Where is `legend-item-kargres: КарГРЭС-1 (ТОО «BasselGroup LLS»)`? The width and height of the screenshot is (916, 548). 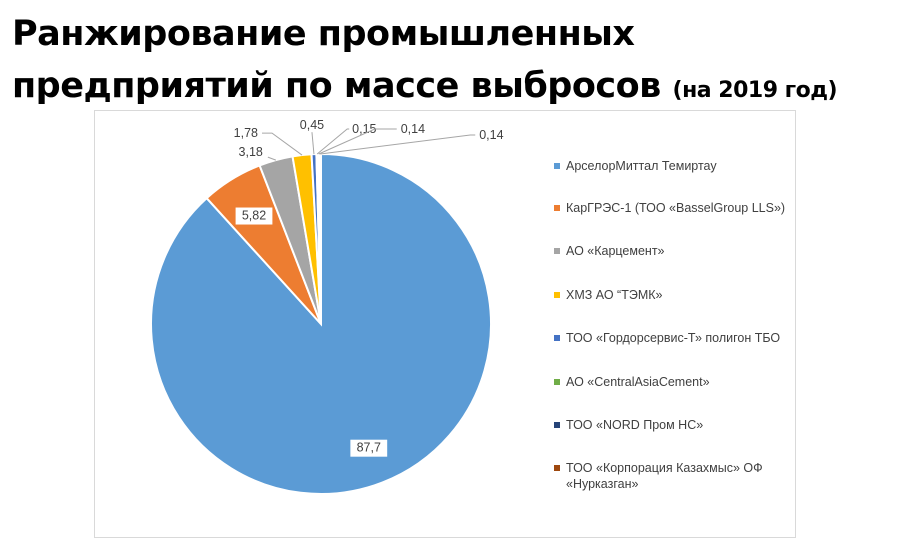 legend-item-kargres: КарГРЭС-1 (ТОО «BasselGroup LLS») is located at coordinates (674, 208).